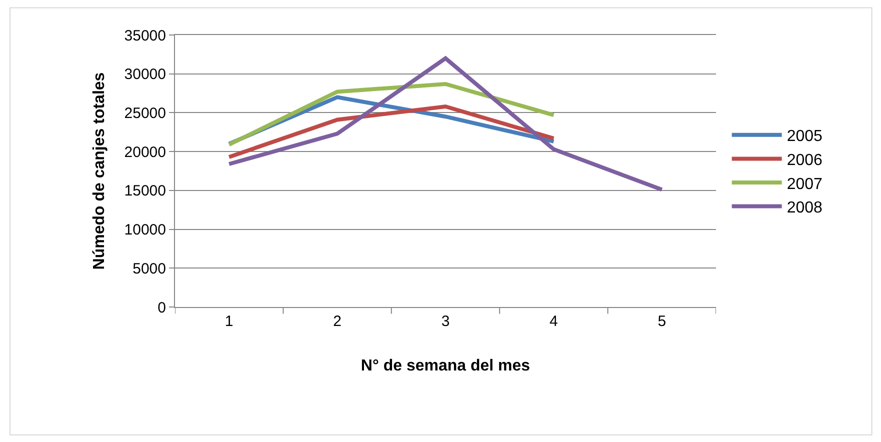  Describe the element at coordinates (445, 321) in the screenshot. I see `x-tick-label: 3` at that location.